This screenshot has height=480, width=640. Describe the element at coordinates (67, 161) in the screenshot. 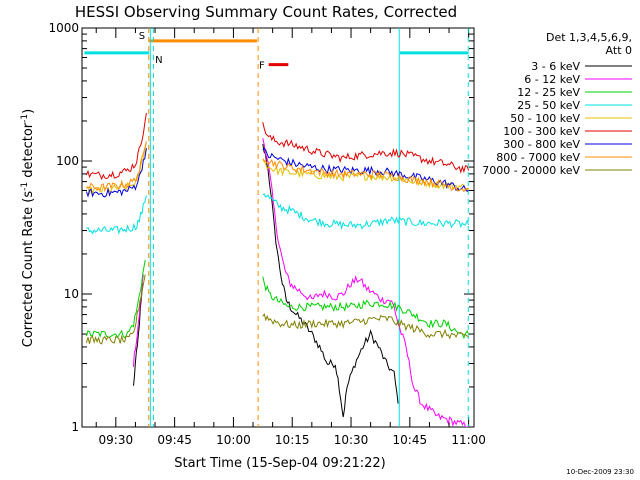

I see `y-tick-label: 100` at that location.